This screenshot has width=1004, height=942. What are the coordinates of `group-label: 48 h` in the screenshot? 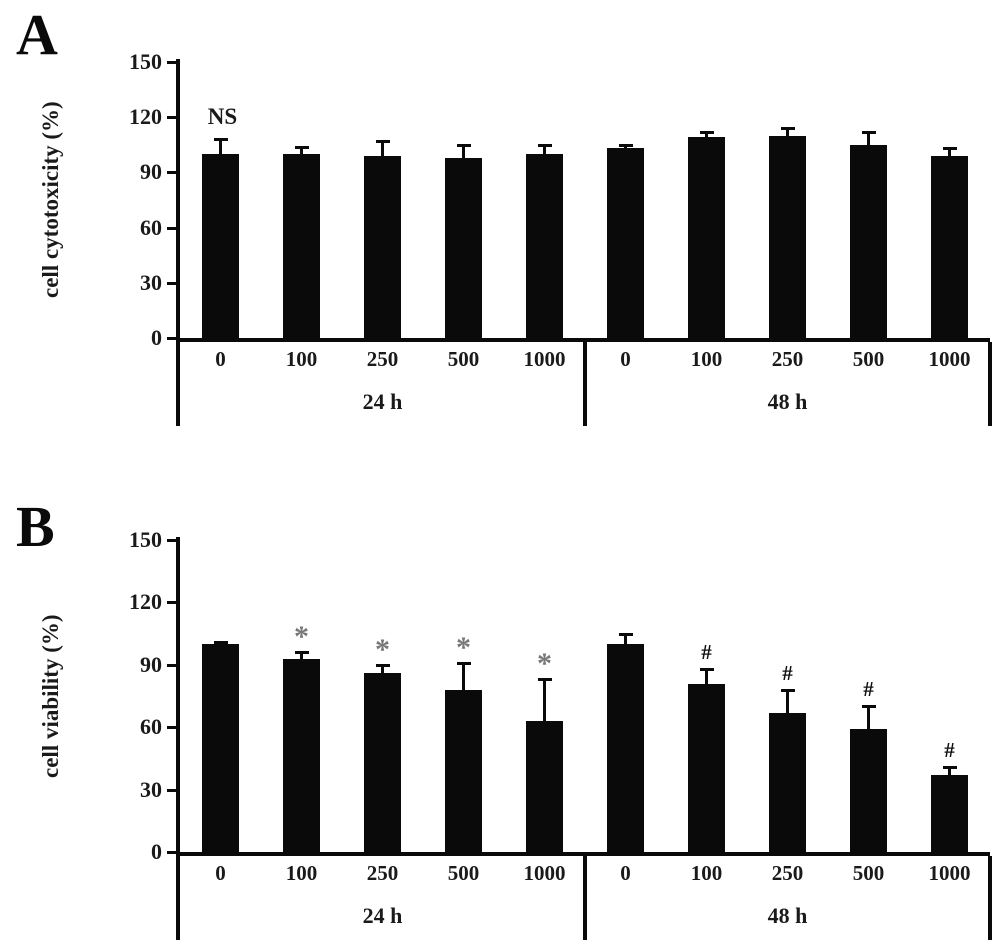 It's located at (787, 401).